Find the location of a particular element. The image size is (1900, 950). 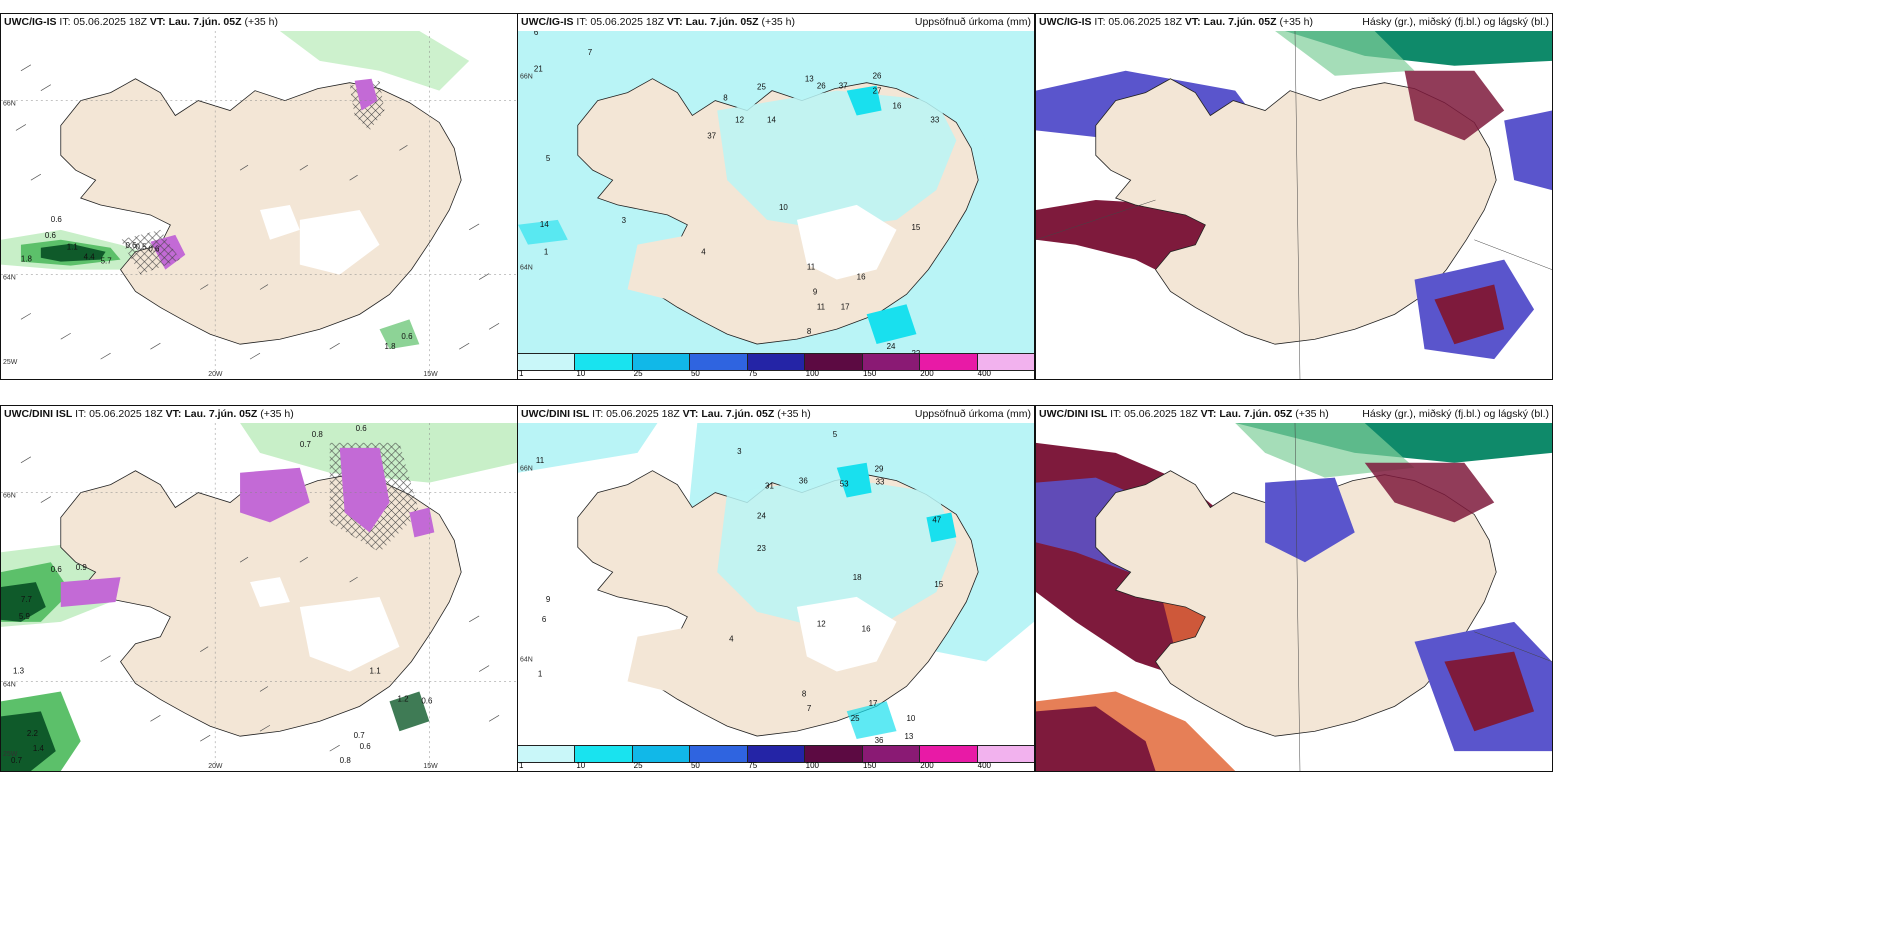

svg-text: 21 is located at coordinates (538, 69).